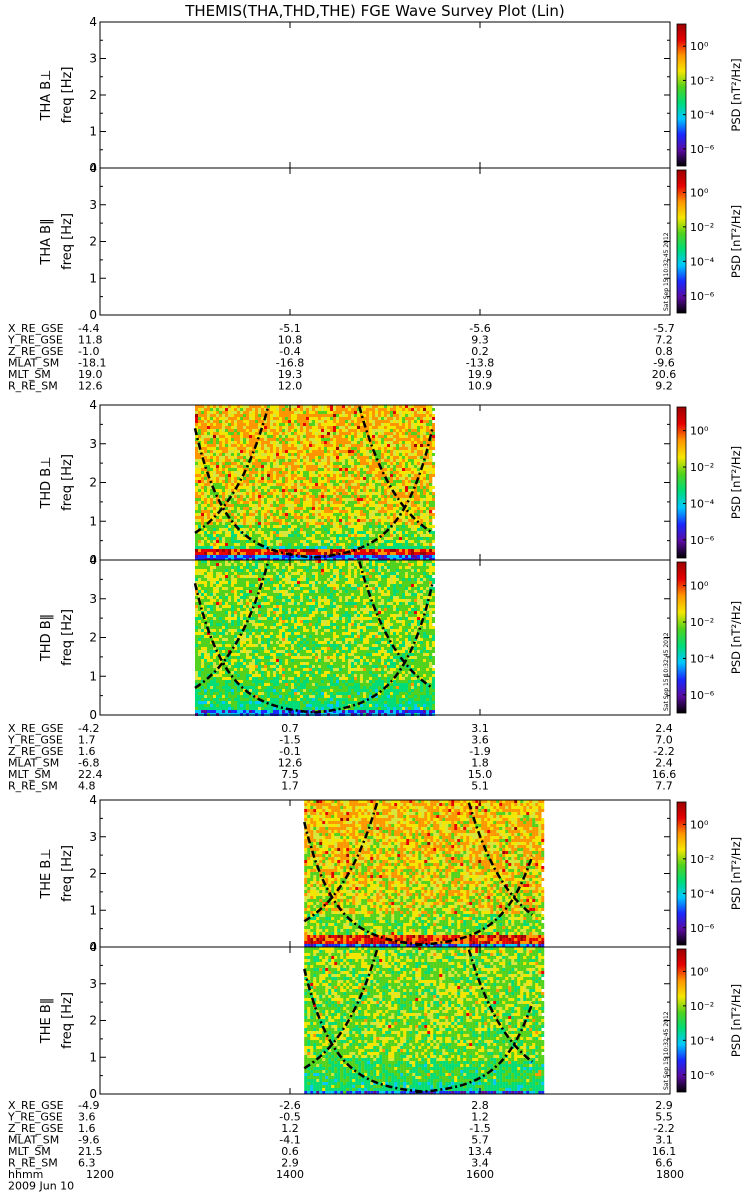 Image resolution: width=750 pixels, height=1200 pixels. Describe the element at coordinates (92, 363) in the screenshot. I see `ephemeris-value: -18.1` at that location.